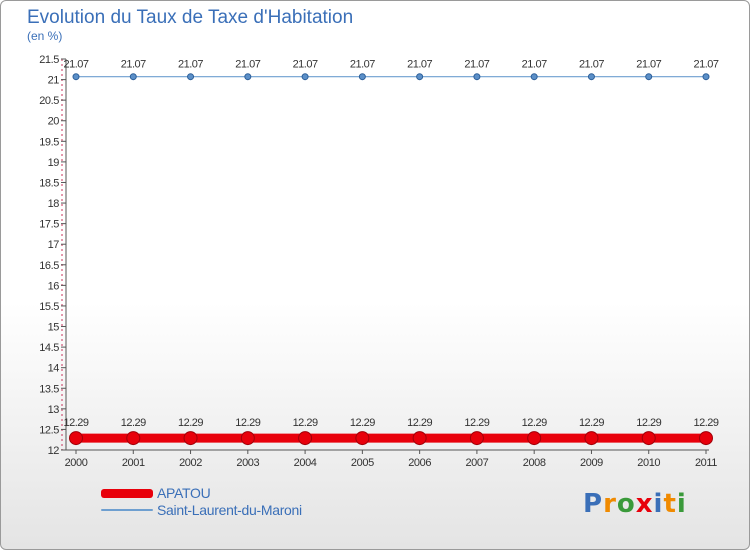 This screenshot has height=550, width=750. I want to click on x-tick-label: 2009, so click(591, 463).